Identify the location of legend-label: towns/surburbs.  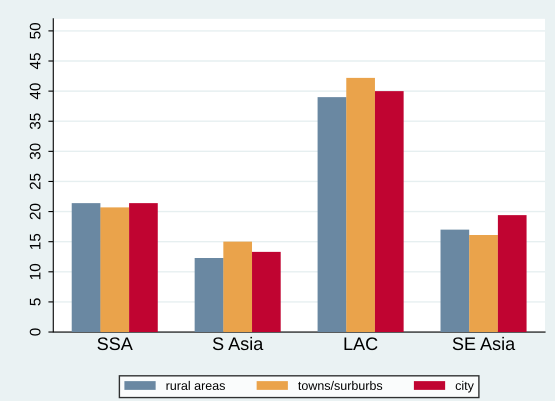
(340, 385).